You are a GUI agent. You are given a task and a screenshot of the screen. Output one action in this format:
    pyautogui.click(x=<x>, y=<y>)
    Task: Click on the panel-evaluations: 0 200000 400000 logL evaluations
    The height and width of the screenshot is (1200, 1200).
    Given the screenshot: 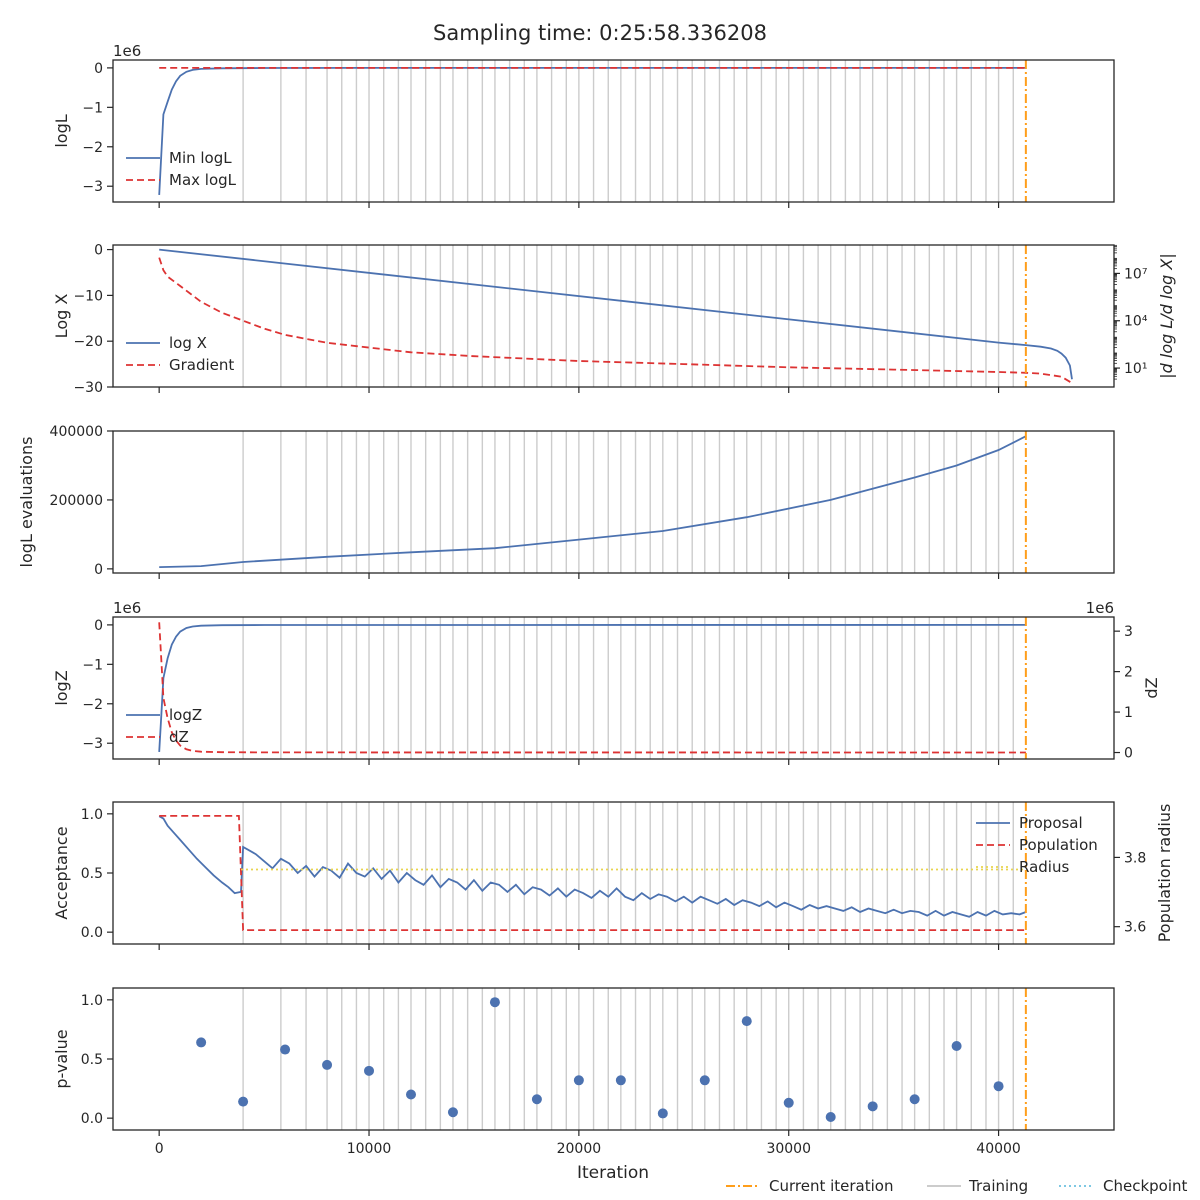 What is the action you would take?
    pyautogui.click(x=566, y=501)
    